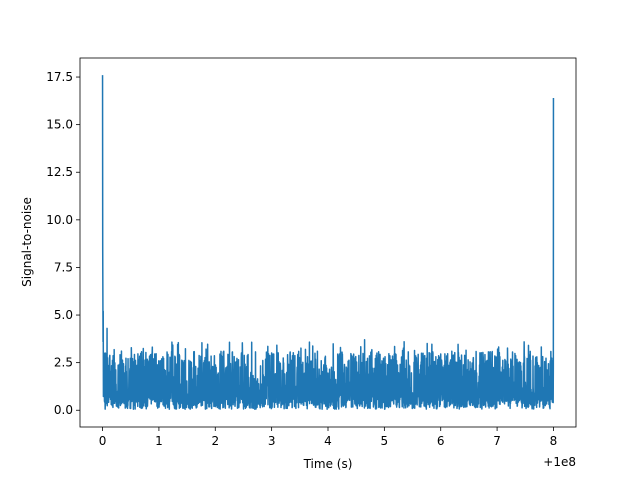 The height and width of the screenshot is (484, 640). I want to click on y-tick-label: 17.5, so click(59, 77).